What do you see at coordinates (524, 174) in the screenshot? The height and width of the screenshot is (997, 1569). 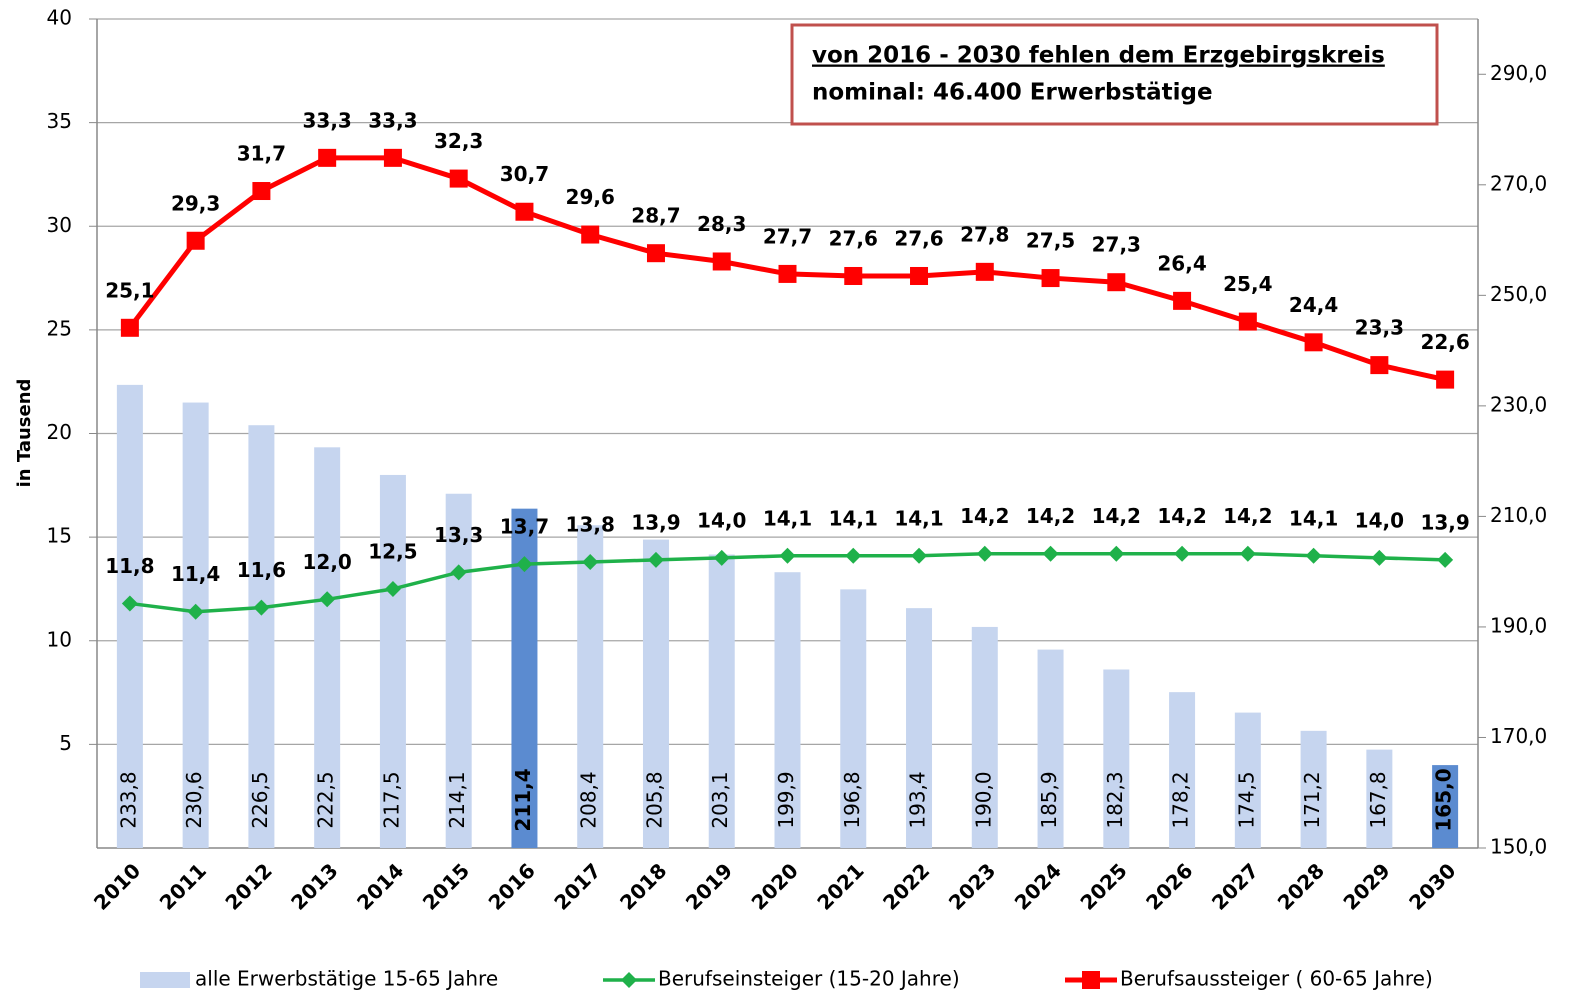 I see `value-label: 30,7` at bounding box center [524, 174].